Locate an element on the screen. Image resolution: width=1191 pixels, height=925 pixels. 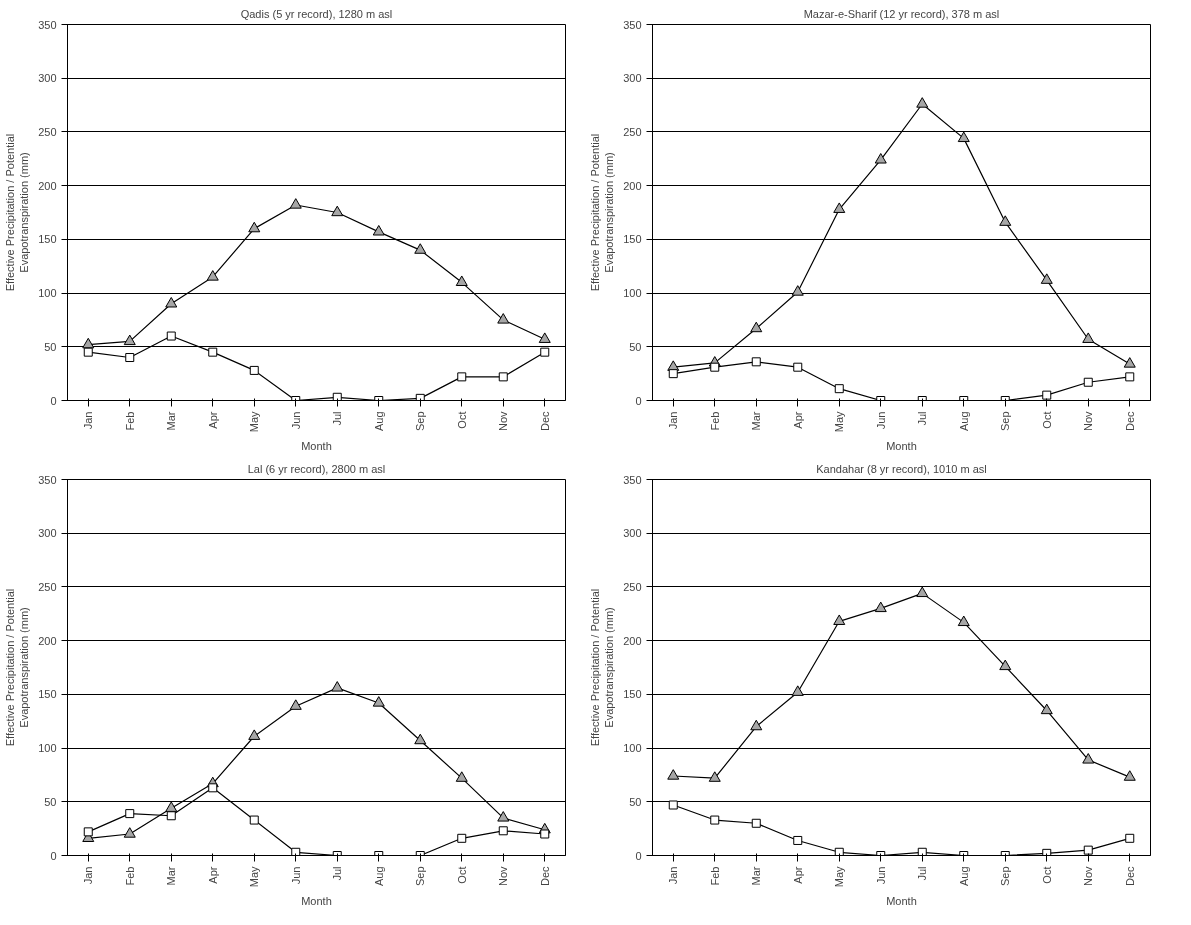
chart-title: Qadis (5 yr record), 1280 m asl is located at coordinates (316, 13).